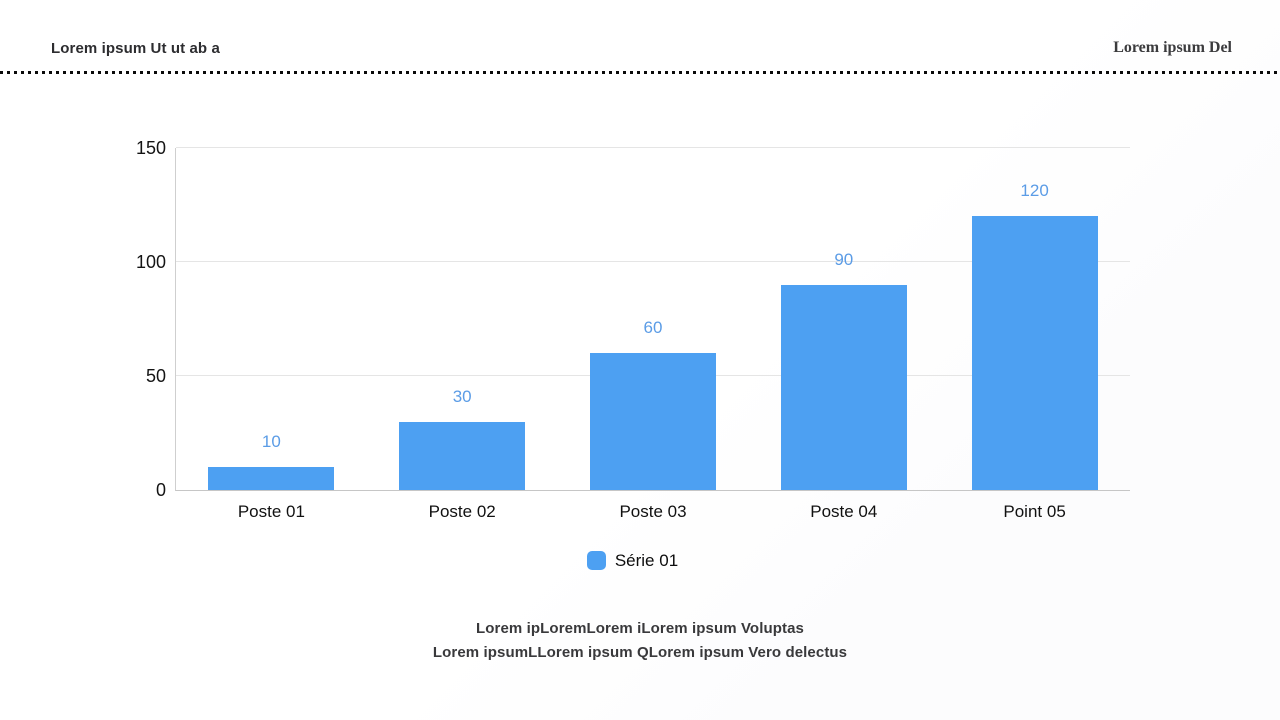 The image size is (1280, 720). I want to click on bar-value-label: 90, so click(844, 259).